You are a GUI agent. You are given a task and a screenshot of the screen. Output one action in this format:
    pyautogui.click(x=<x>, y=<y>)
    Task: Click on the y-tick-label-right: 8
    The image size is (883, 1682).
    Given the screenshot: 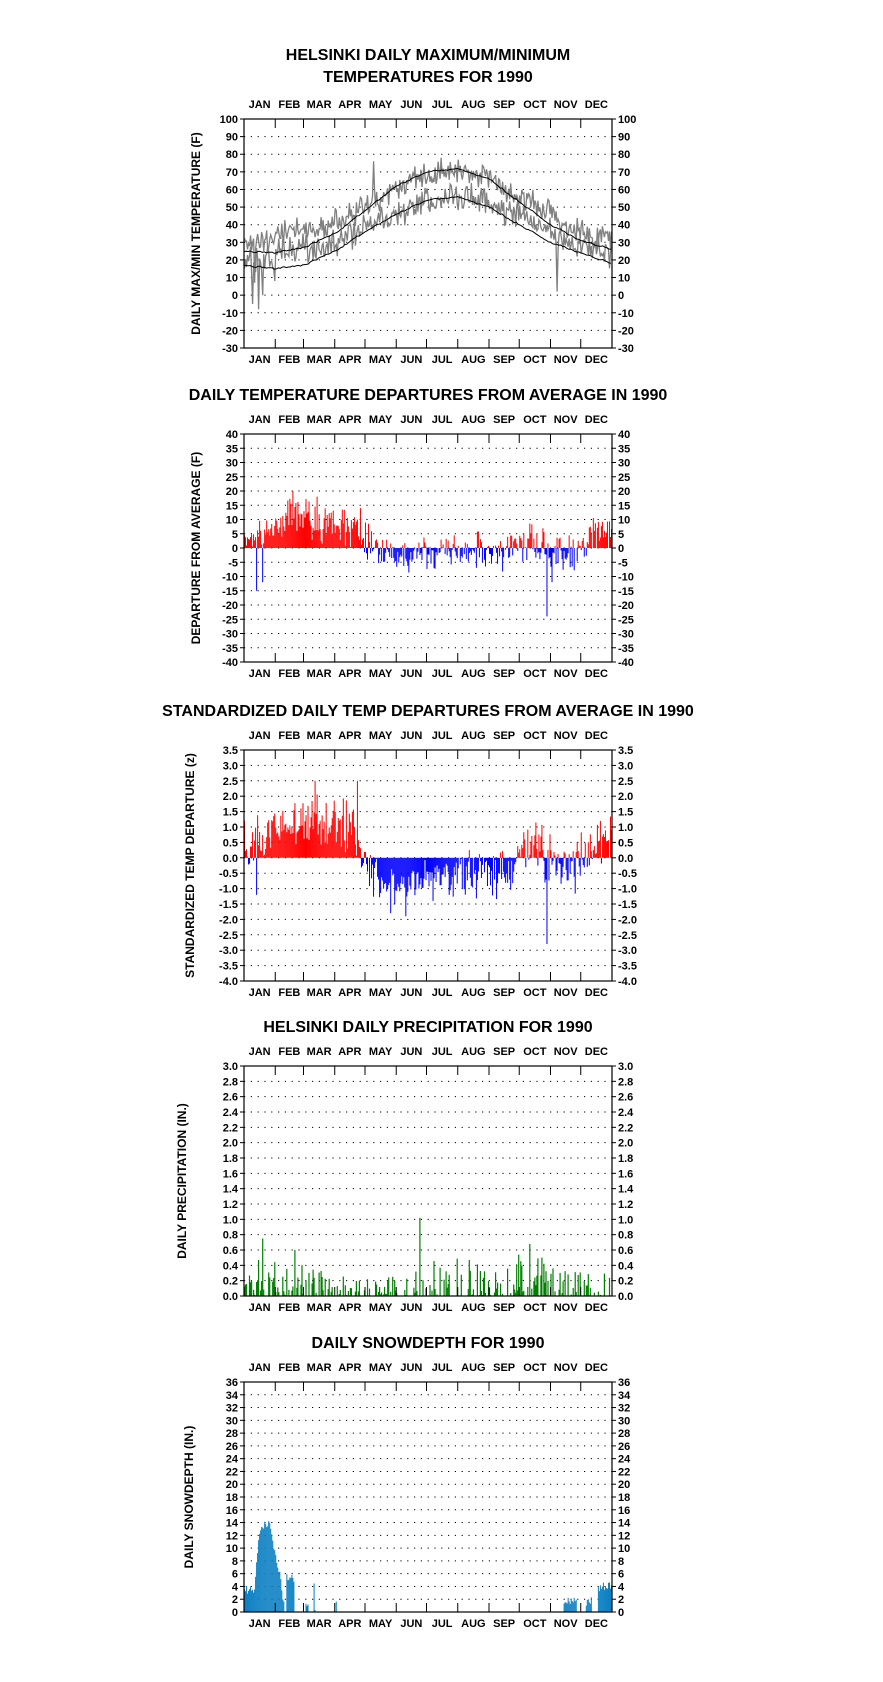 What is the action you would take?
    pyautogui.click(x=621, y=1562)
    